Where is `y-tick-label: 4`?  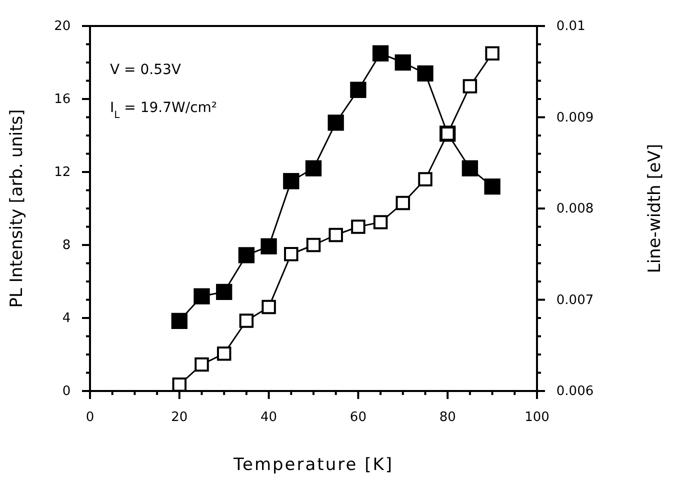 y-tick-label: 4 is located at coordinates (66, 318).